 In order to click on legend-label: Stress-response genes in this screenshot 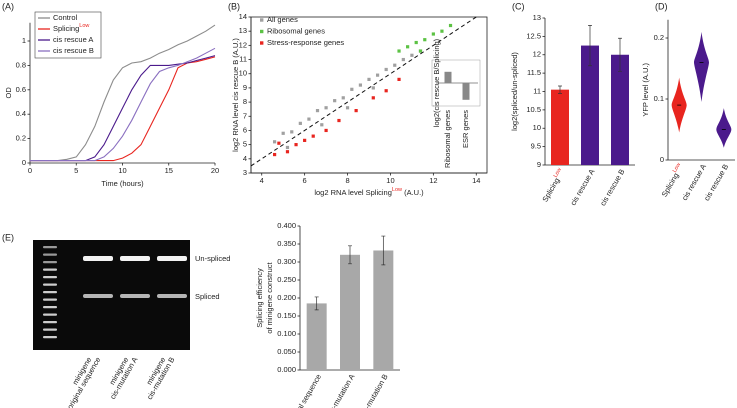, I will do `click(305, 42)`.